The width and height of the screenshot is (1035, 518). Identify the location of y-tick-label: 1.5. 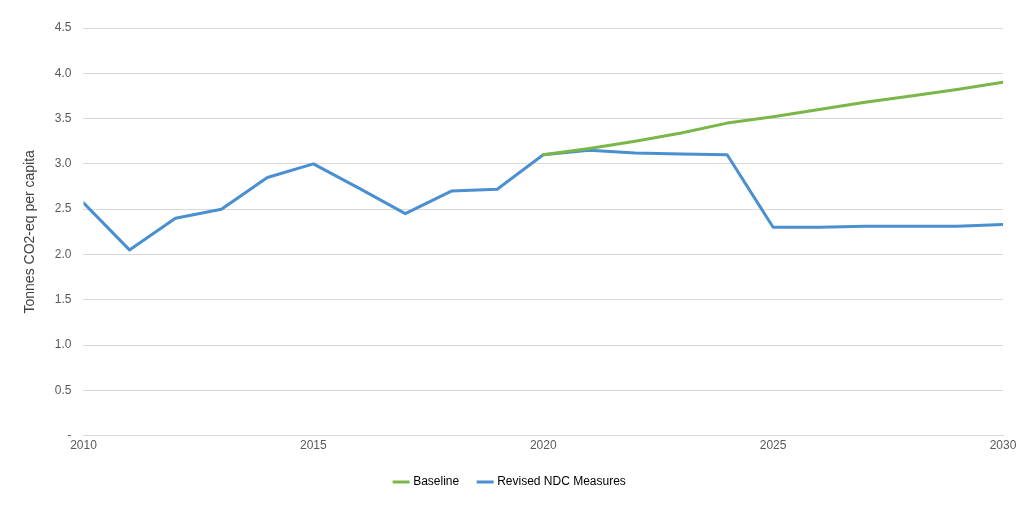
(63, 299).